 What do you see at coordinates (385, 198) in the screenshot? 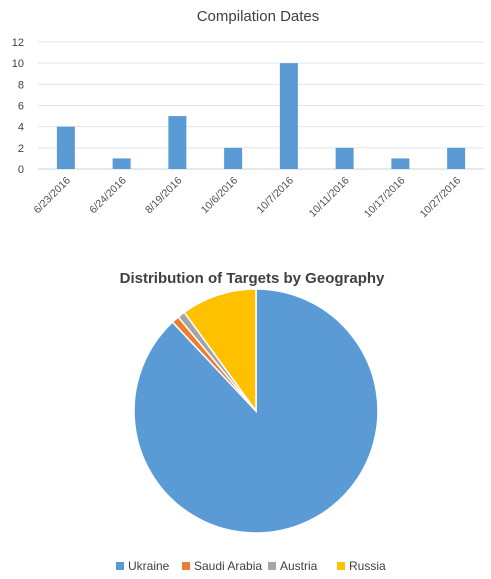
I see `x-tick-label: 10/17/2016` at bounding box center [385, 198].